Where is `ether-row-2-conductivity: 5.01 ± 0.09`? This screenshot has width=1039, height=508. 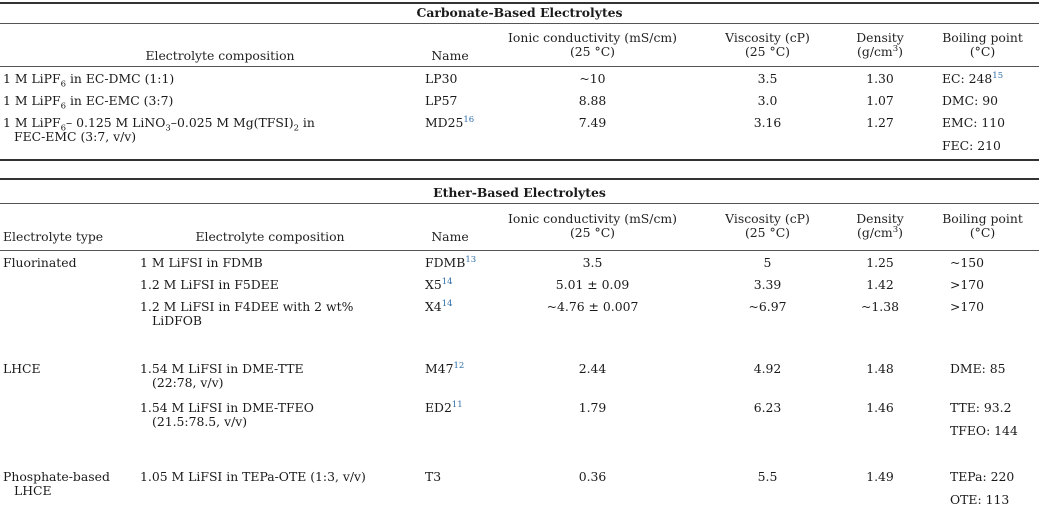 ether-row-2-conductivity: 5.01 ± 0.09 is located at coordinates (592, 284).